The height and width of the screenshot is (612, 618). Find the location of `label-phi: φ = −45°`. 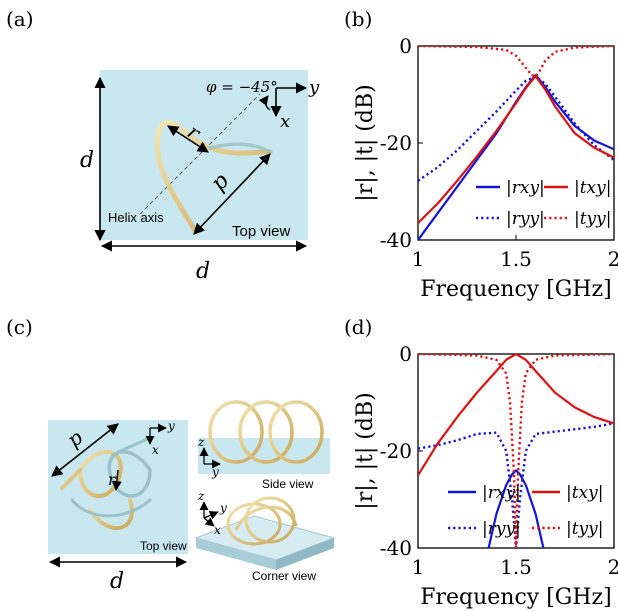

label-phi: φ = −45° is located at coordinates (242, 87).